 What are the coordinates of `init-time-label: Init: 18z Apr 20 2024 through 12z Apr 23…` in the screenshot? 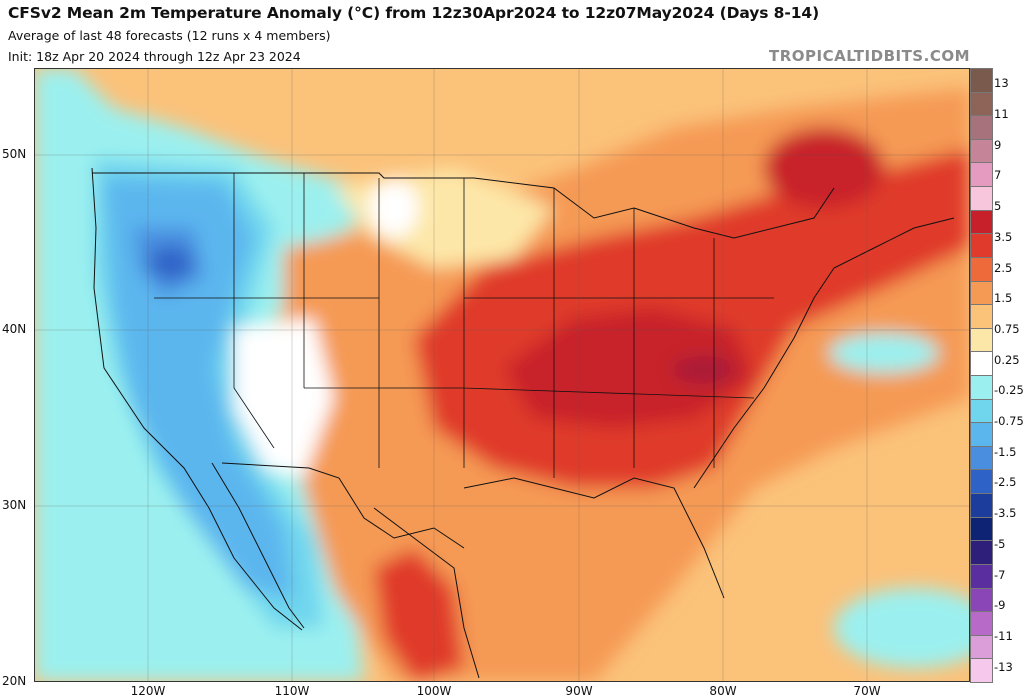 It's located at (154, 56).